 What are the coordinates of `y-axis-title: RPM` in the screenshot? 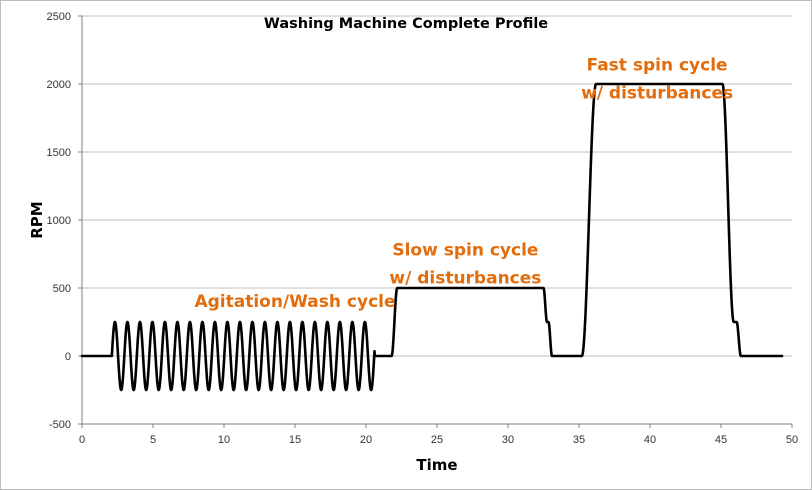 It's located at (37, 219).